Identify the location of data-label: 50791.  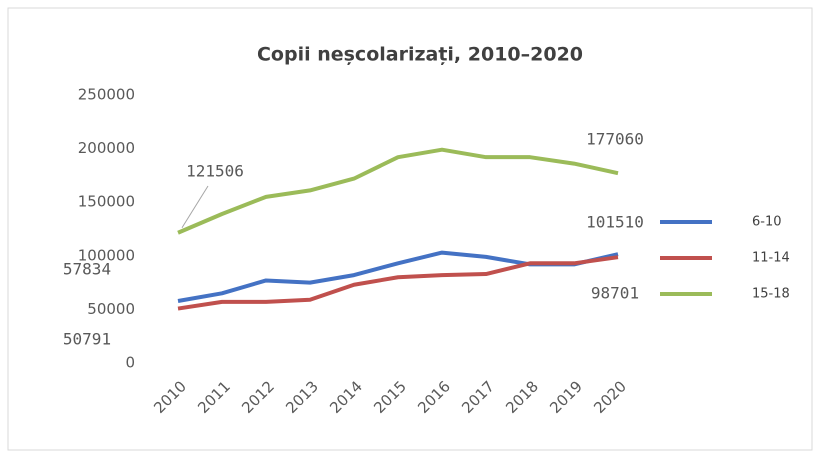
(87, 339).